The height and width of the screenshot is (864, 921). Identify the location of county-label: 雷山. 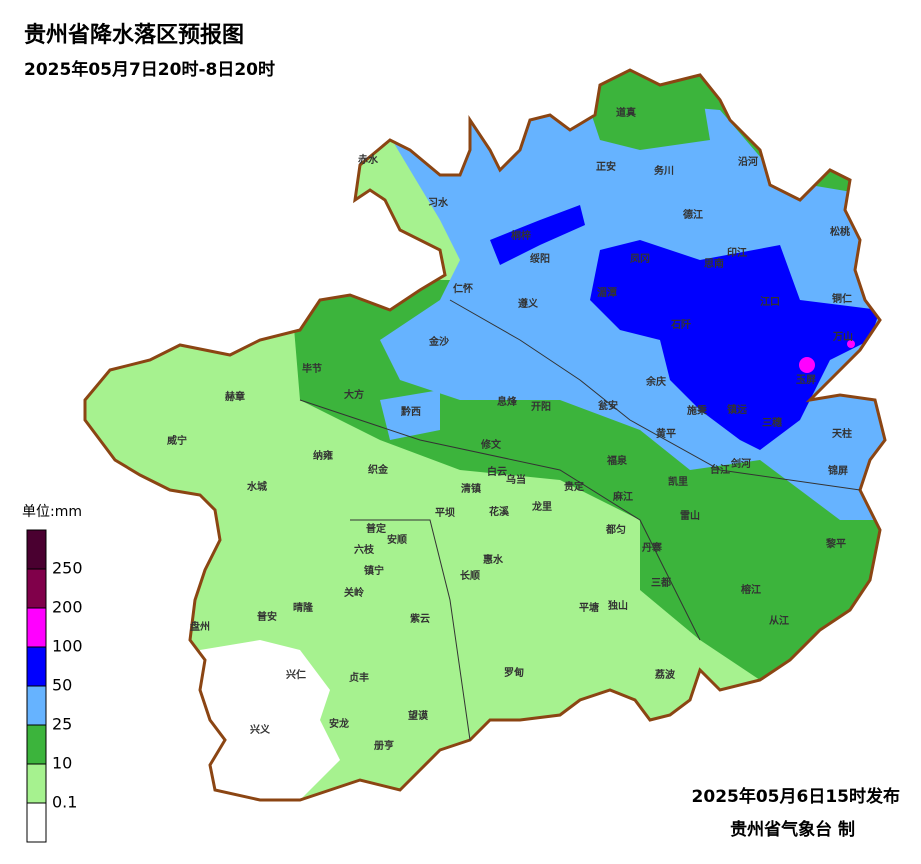
(690, 515).